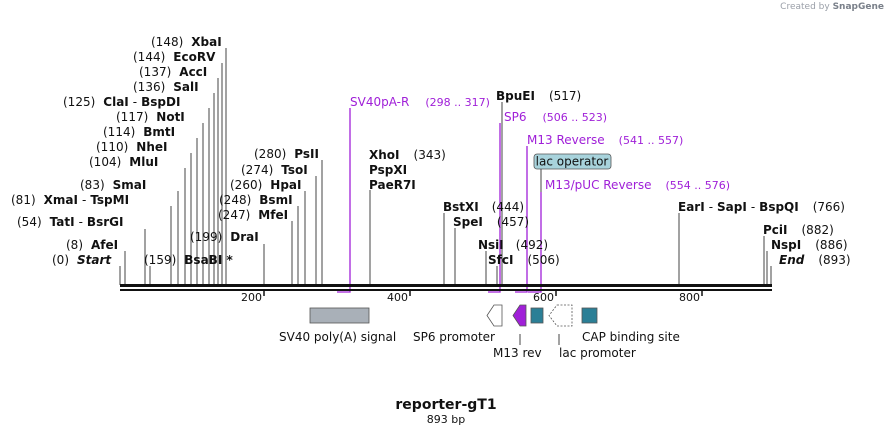 The height and width of the screenshot is (434, 892). I want to click on dna-backbone, so click(446, 287).